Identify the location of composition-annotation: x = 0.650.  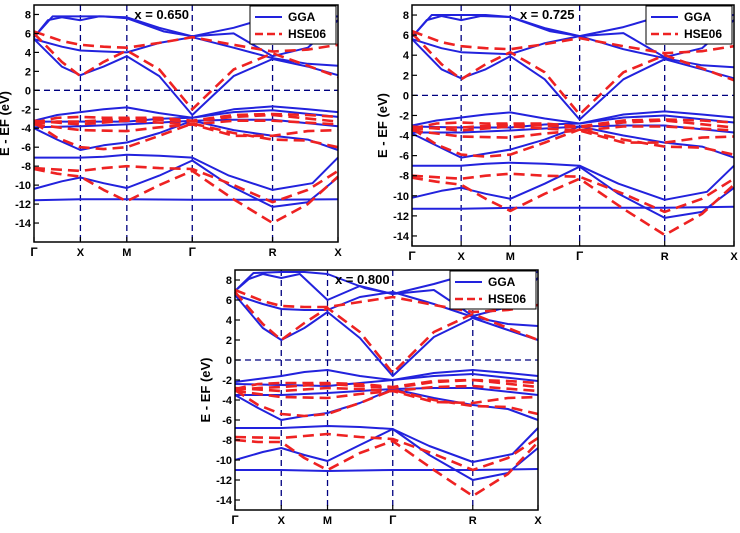
(161, 14).